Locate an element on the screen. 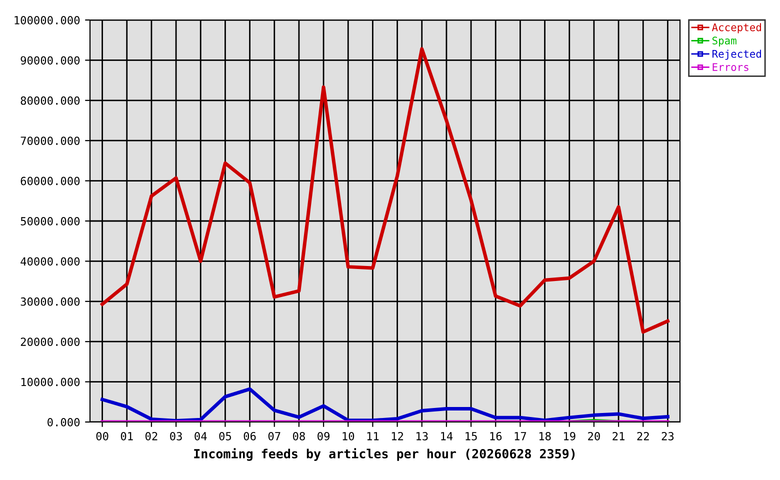 This screenshot has width=780, height=480. y-tick-label: 70000.000 is located at coordinates (50, 141).